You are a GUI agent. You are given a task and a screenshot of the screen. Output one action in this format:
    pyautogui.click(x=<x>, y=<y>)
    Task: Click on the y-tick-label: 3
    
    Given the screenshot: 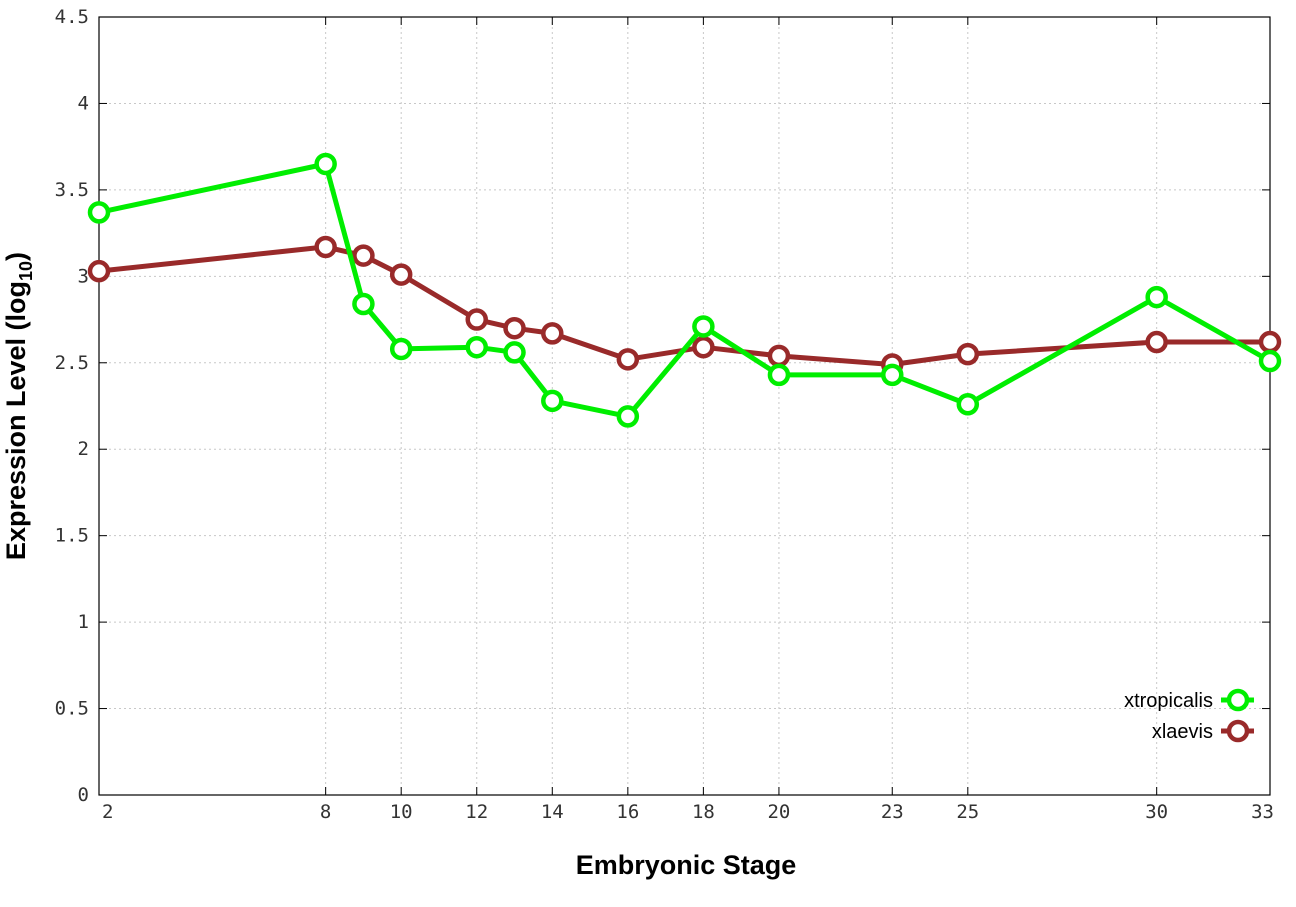 What is the action you would take?
    pyautogui.click(x=83, y=276)
    